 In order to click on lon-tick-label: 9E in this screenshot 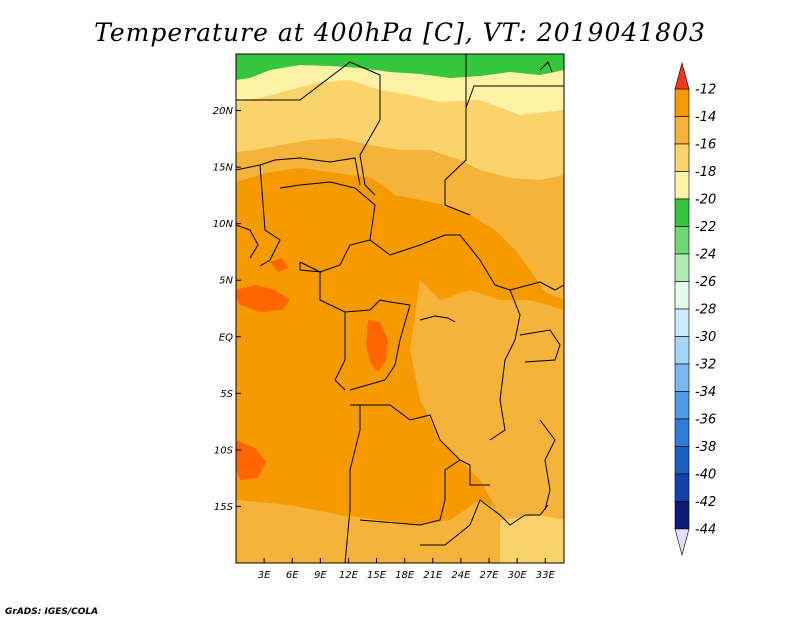, I will do `click(320, 575)`.